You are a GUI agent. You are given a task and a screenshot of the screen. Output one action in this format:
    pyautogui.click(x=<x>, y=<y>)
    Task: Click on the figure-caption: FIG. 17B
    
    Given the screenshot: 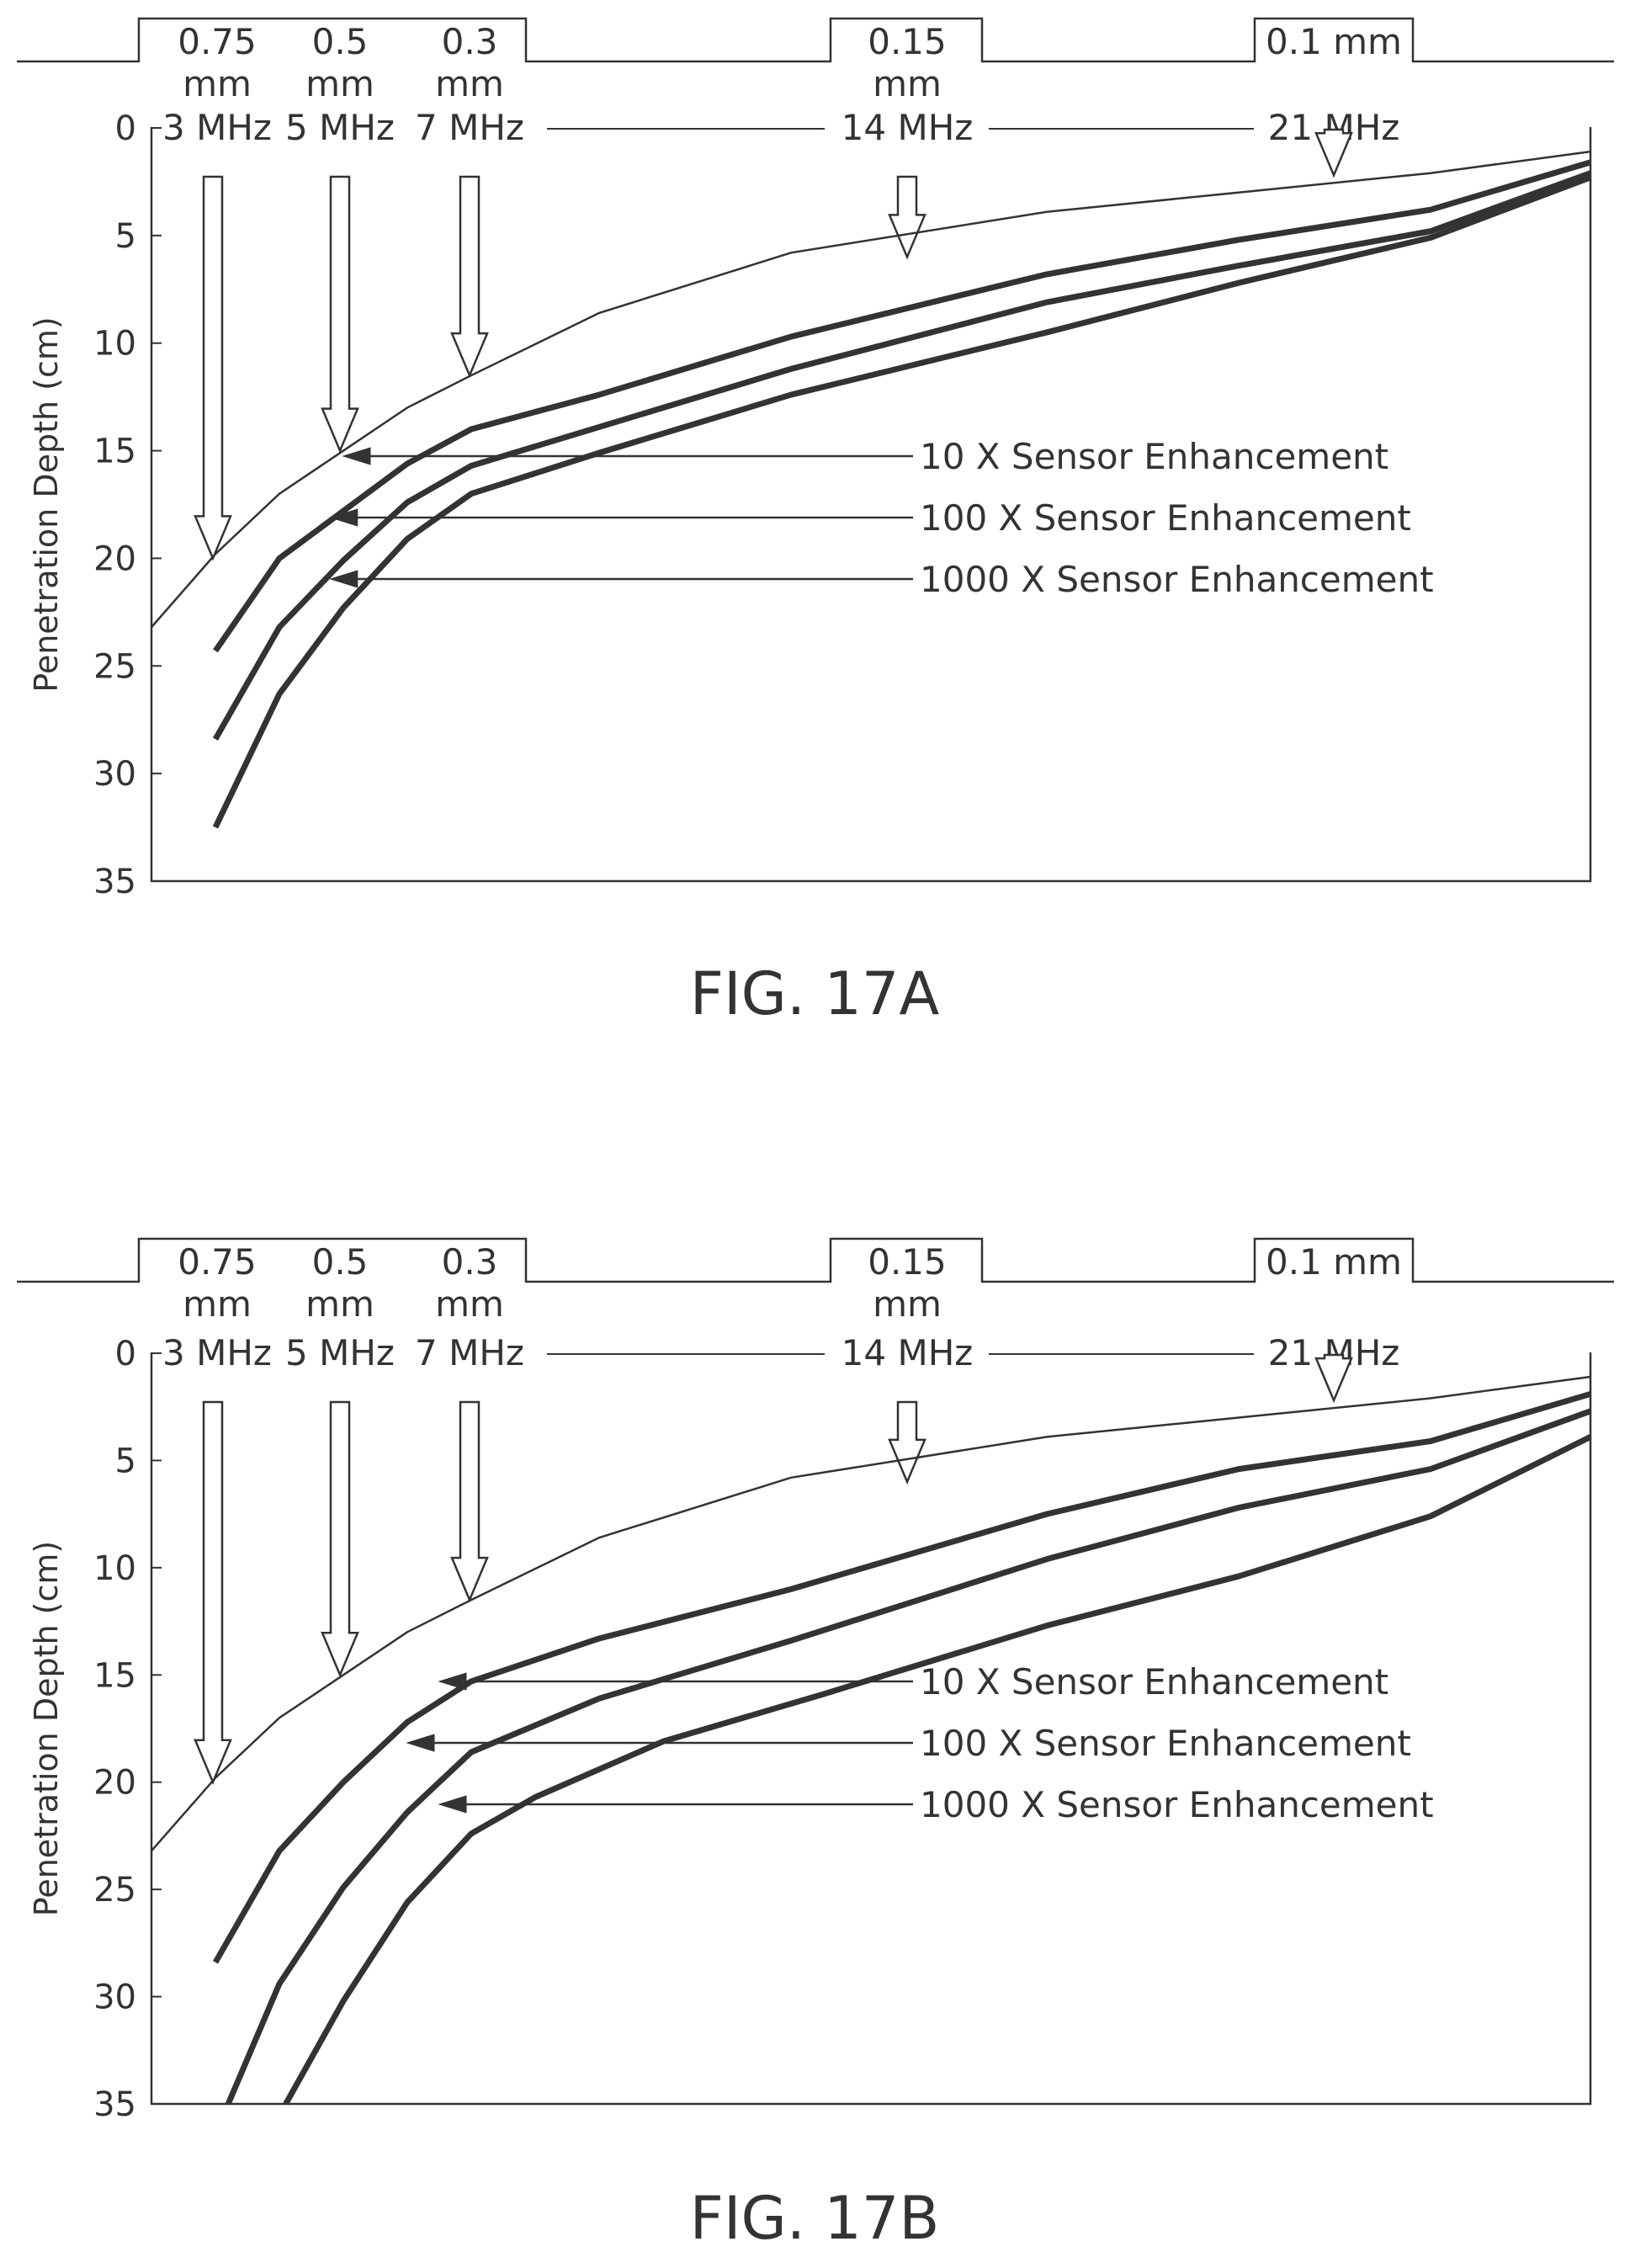 What is the action you would take?
    pyautogui.click(x=815, y=2218)
    